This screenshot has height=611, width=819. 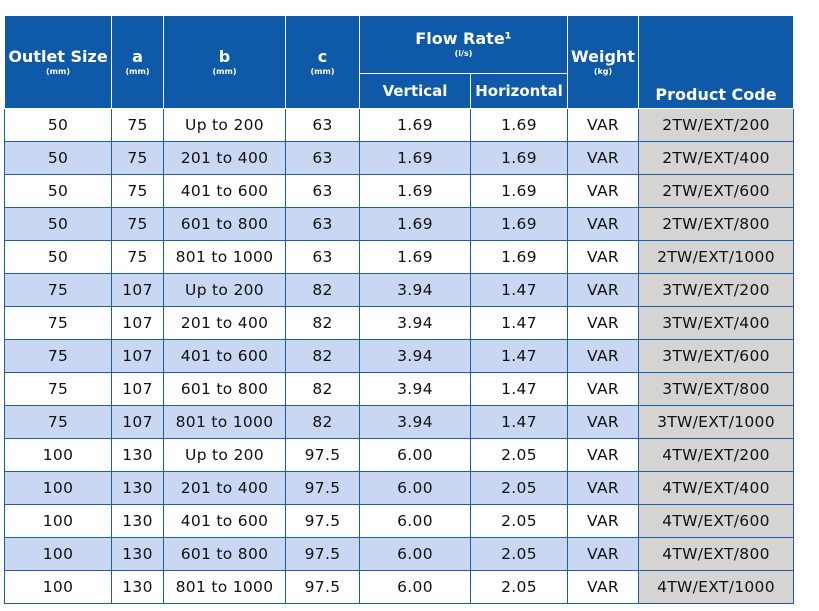 What do you see at coordinates (322, 56) in the screenshot?
I see `header-c-label: c` at bounding box center [322, 56].